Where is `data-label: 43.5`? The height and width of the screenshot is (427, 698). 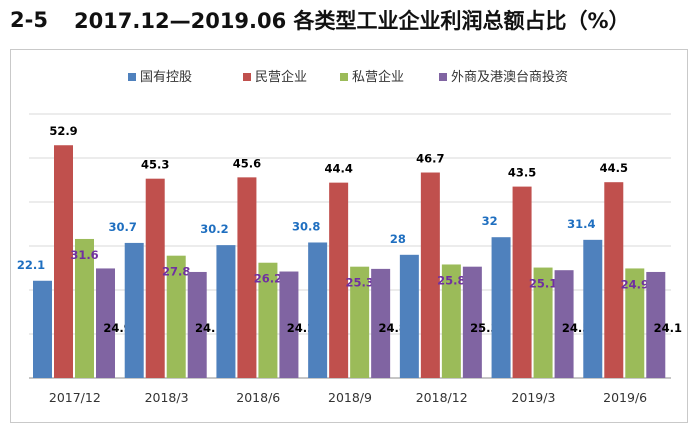 data-label: 43.5 is located at coordinates (522, 173).